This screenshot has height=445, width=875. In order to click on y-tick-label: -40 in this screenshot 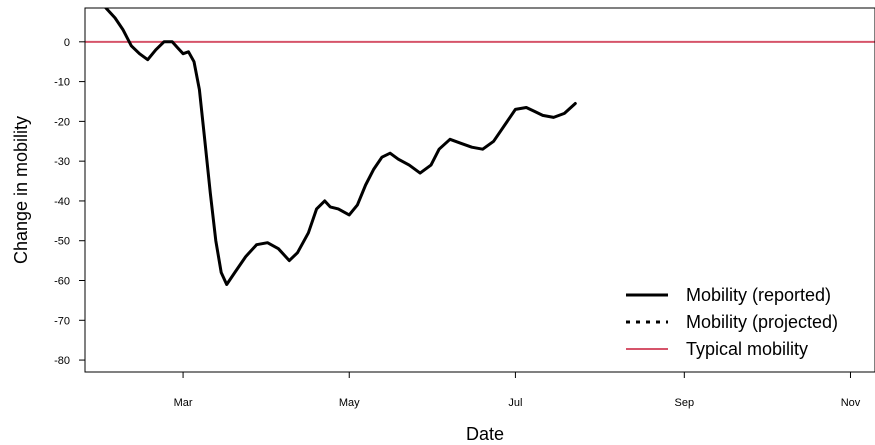, I will do `click(62, 202)`.